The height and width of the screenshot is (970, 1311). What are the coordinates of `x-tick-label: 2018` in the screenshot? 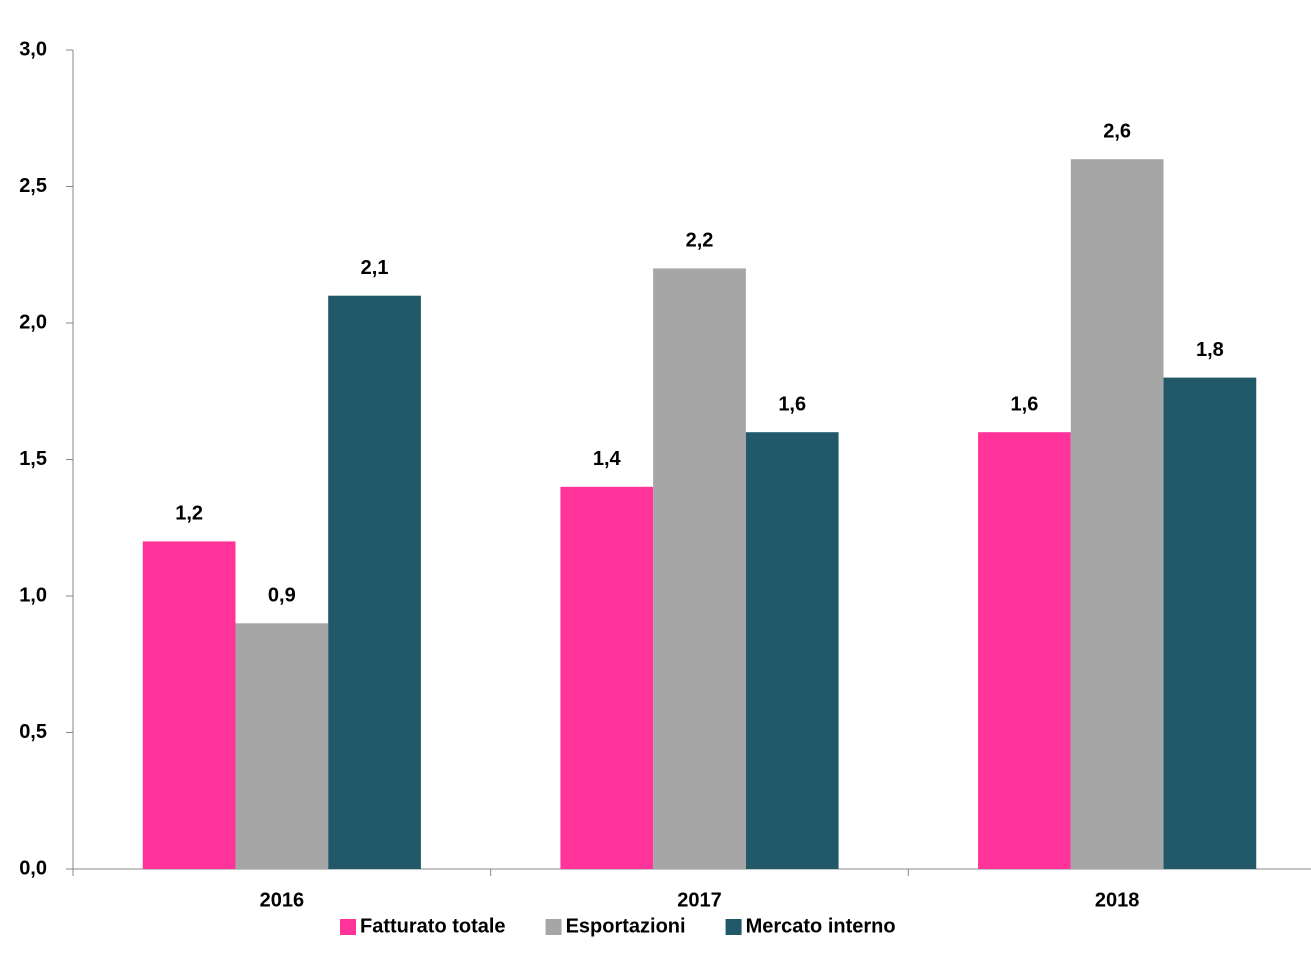 It's located at (1117, 900).